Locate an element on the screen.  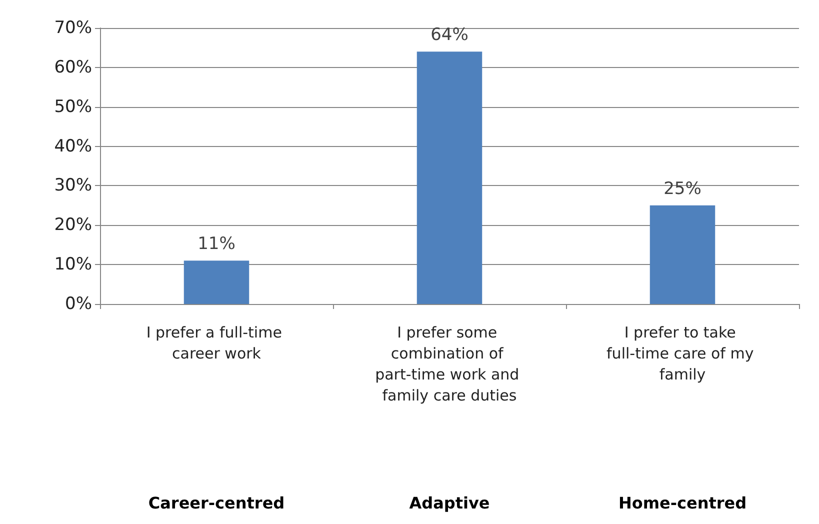
x-tick-label: I prefer to take full-time care of my family is located at coordinates (682, 354).